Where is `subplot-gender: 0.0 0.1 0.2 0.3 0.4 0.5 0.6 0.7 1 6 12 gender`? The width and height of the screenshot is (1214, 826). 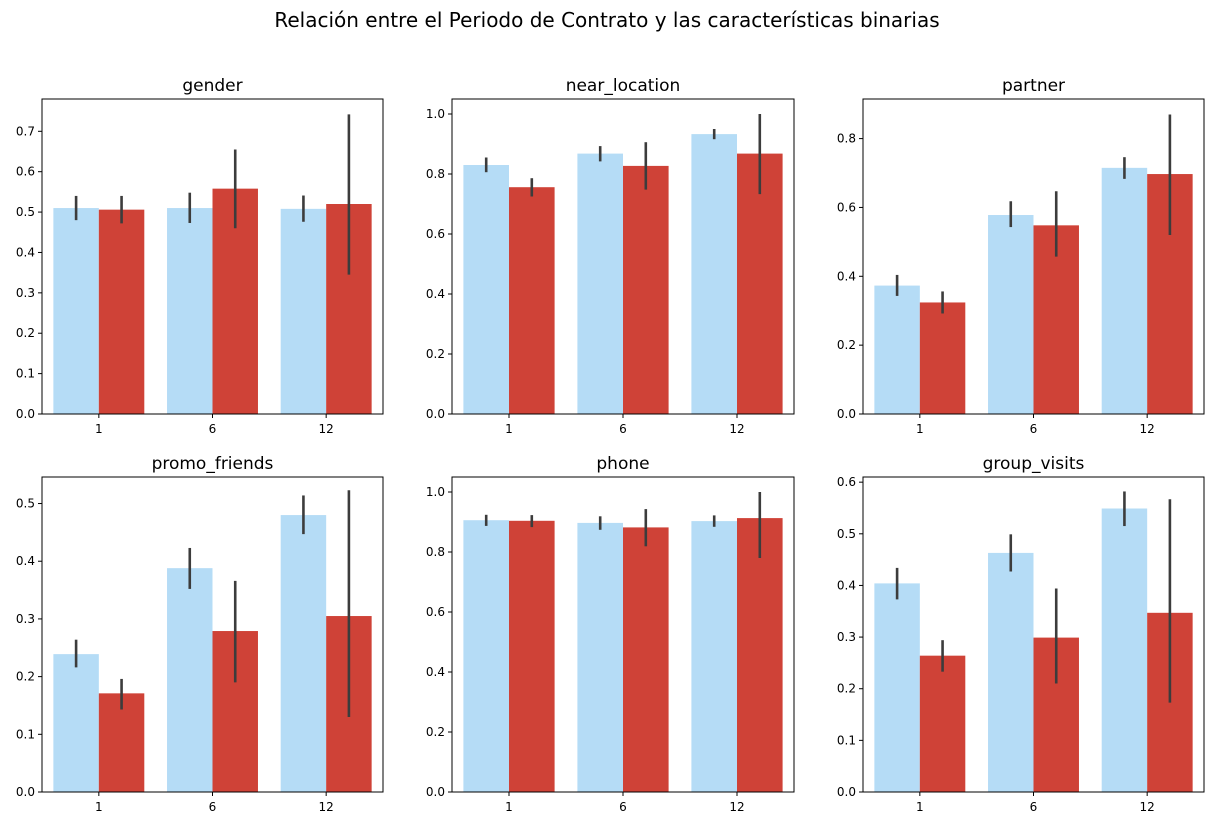 subplot-gender: 0.0 0.1 0.2 0.3 0.4 0.5 0.6 0.7 1 6 12 gender is located at coordinates (200, 256).